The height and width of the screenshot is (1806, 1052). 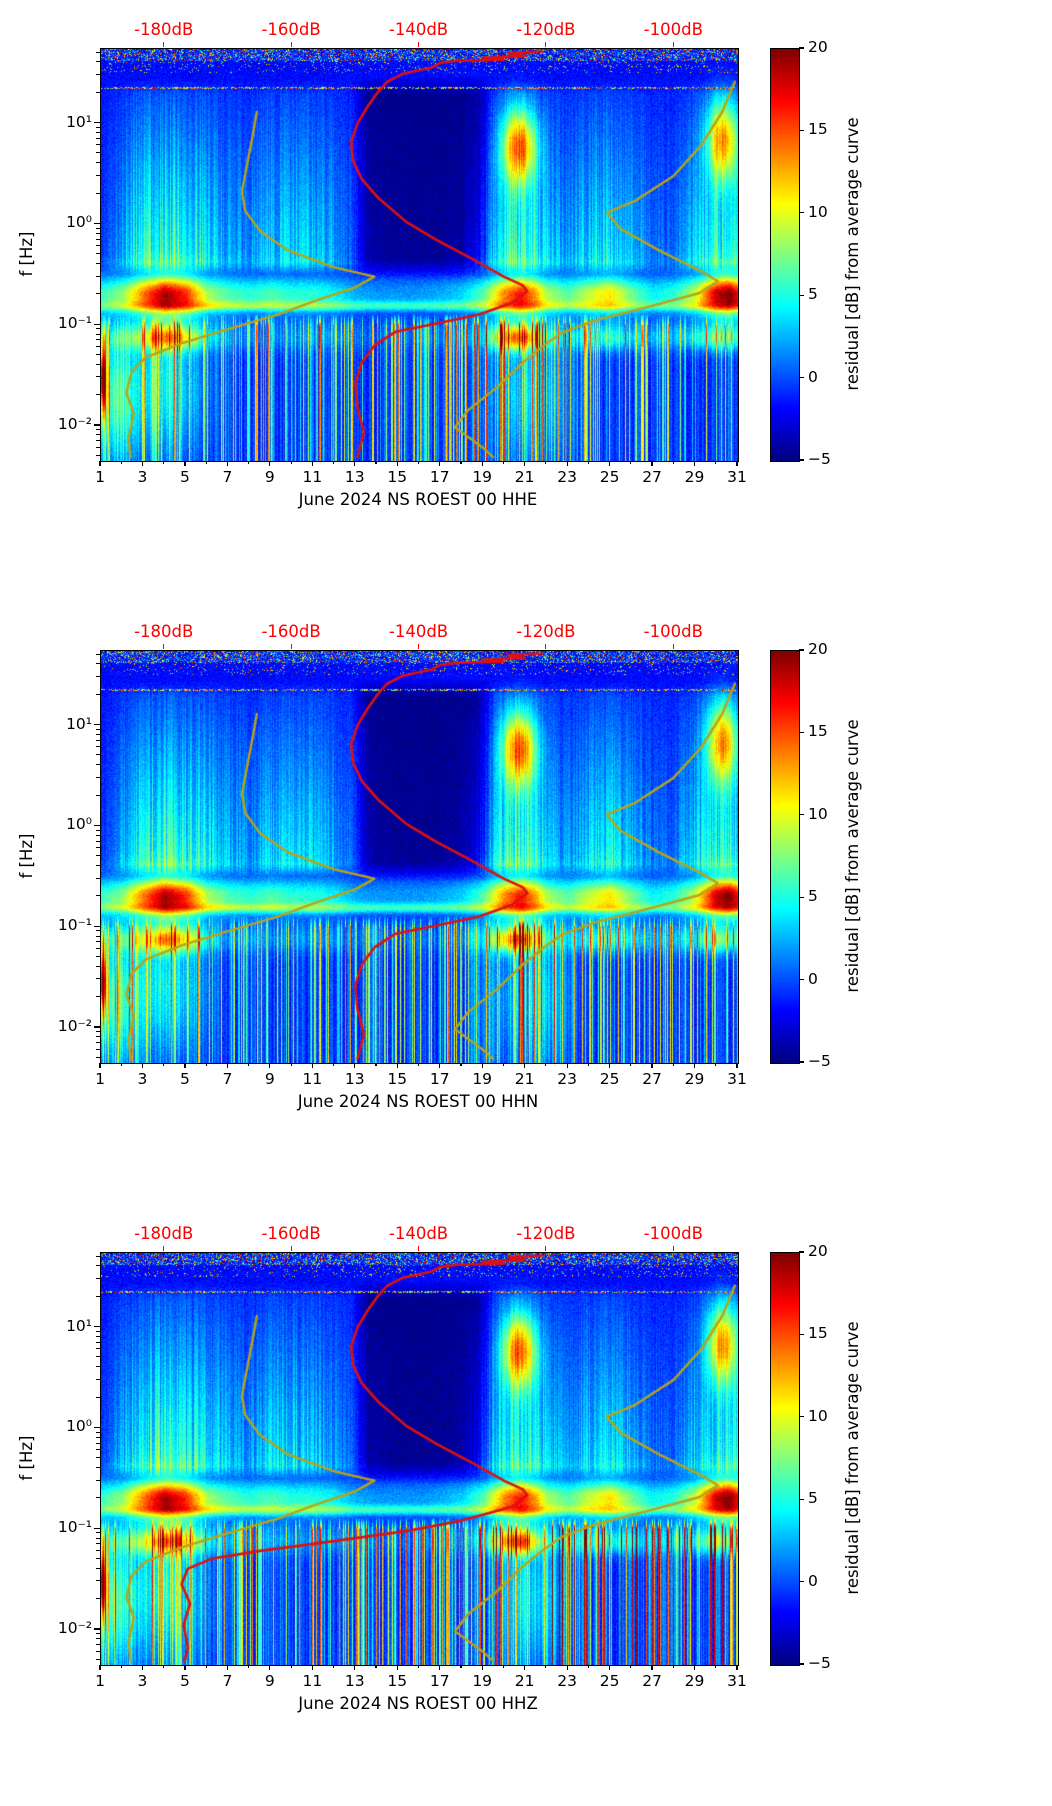 I want to click on x-tick-label: 19, so click(x=482, y=1681).